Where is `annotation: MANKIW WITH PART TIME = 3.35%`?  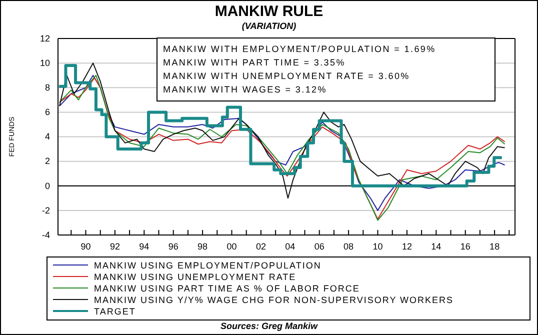
annotation: MANKIW WITH PART TIME = 3.35% is located at coordinates (254, 63).